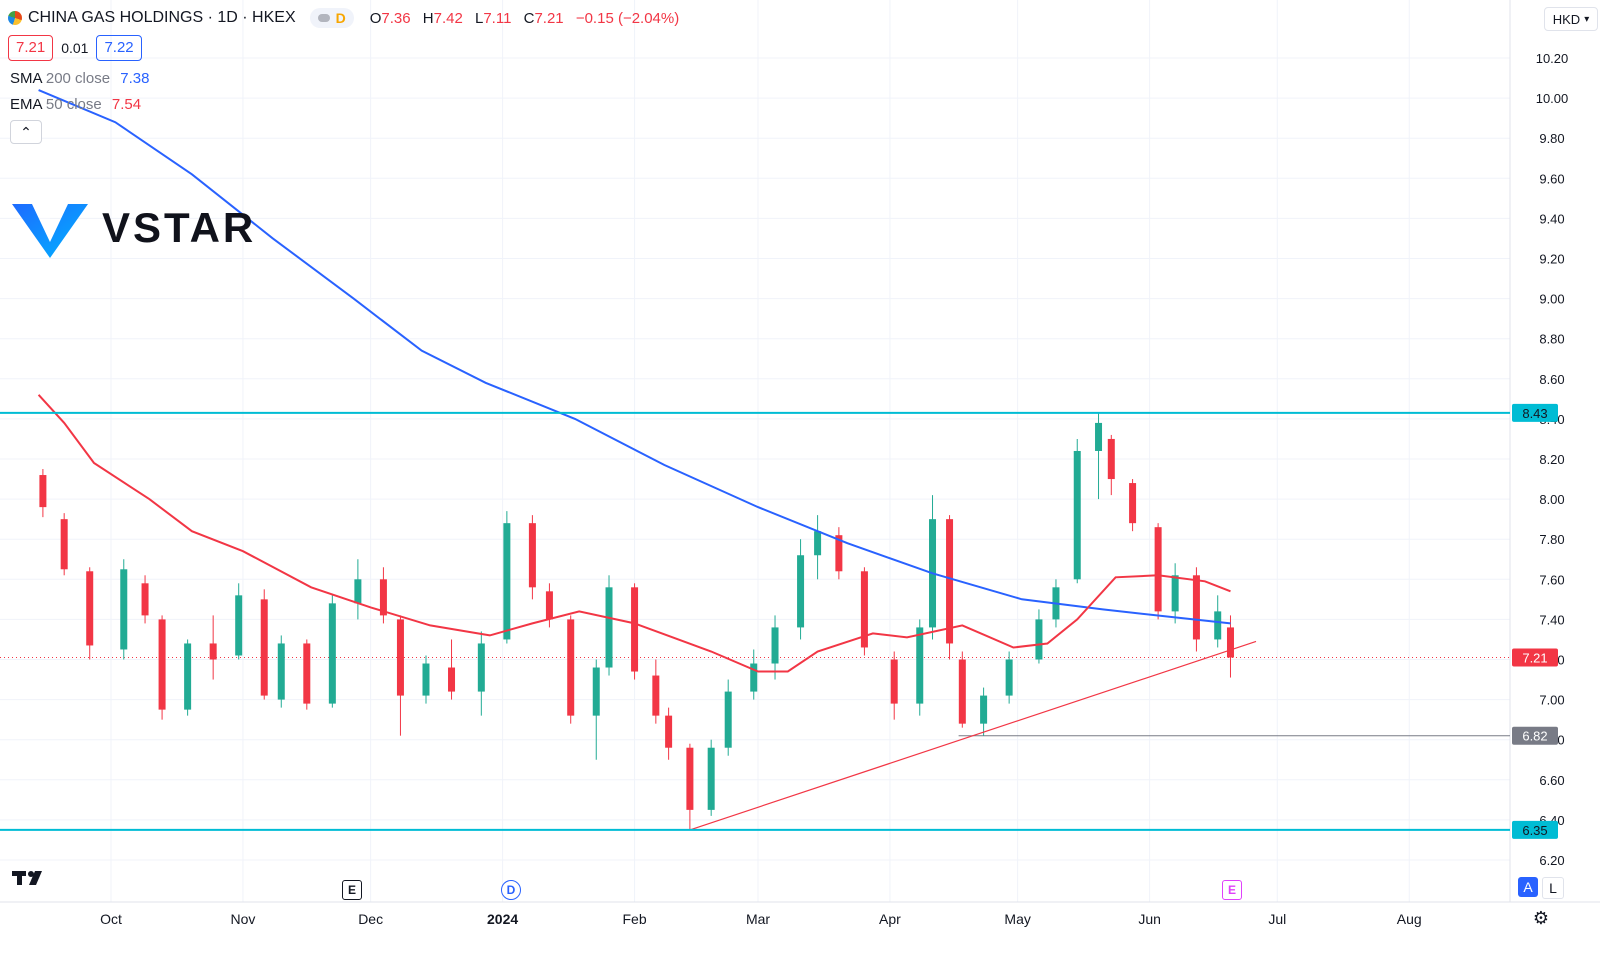 The image size is (1600, 958). Describe the element at coordinates (152, 18) in the screenshot. I see `symbol-title: CHINA GAS HOLDINGS · 1D · HKEX` at that location.